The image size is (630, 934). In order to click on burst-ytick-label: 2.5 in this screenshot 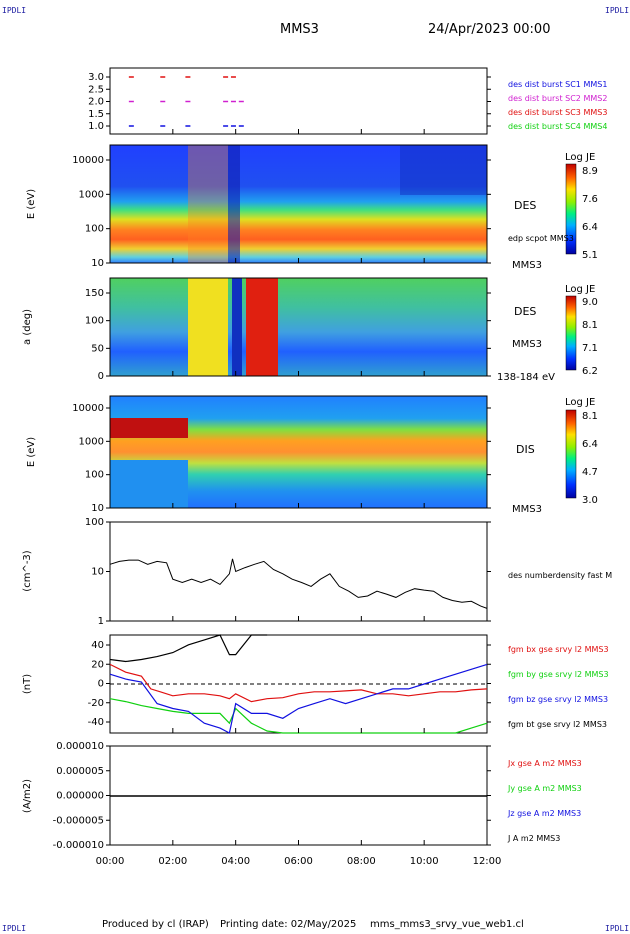, I will do `click(96, 89)`.